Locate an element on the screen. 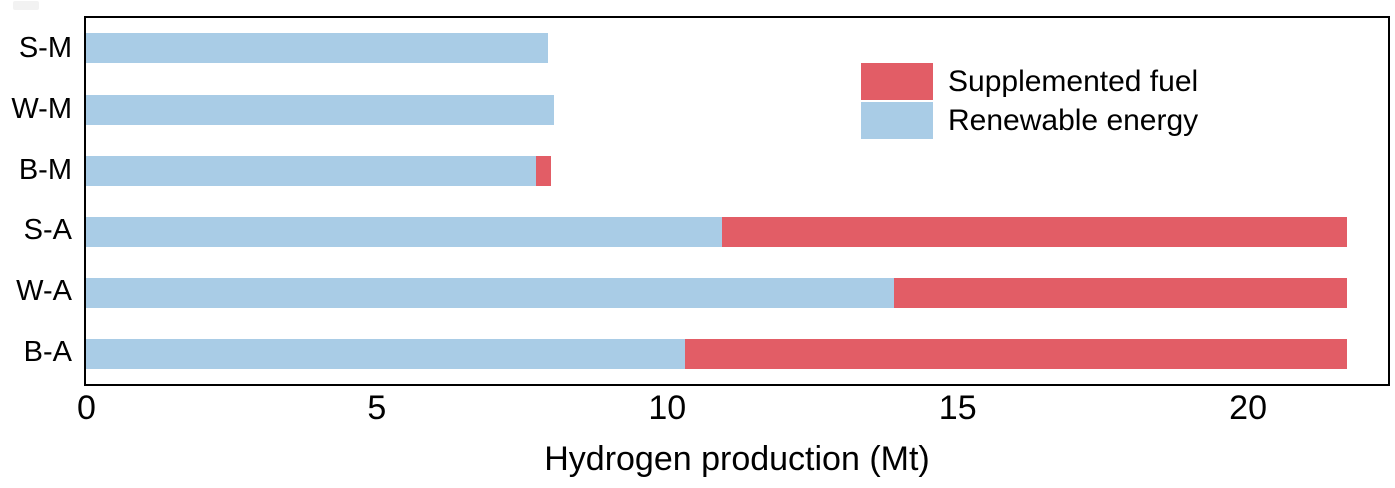 The height and width of the screenshot is (488, 1395). legend-item: Renewable energy is located at coordinates (1029, 120).